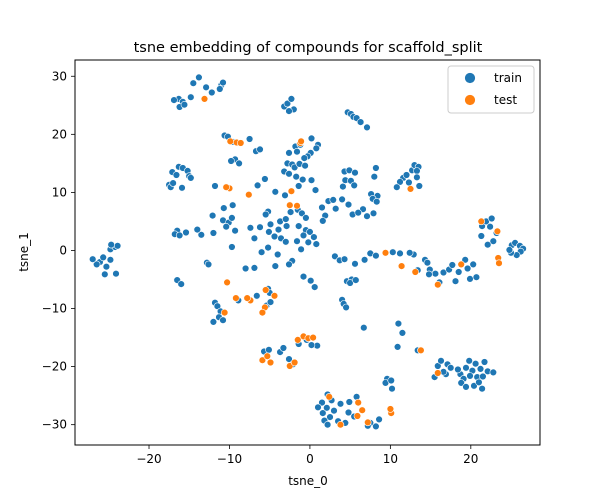 This screenshot has width=600, height=500. What do you see at coordinates (390, 459) in the screenshot?
I see `x-tick-label: 10` at bounding box center [390, 459].